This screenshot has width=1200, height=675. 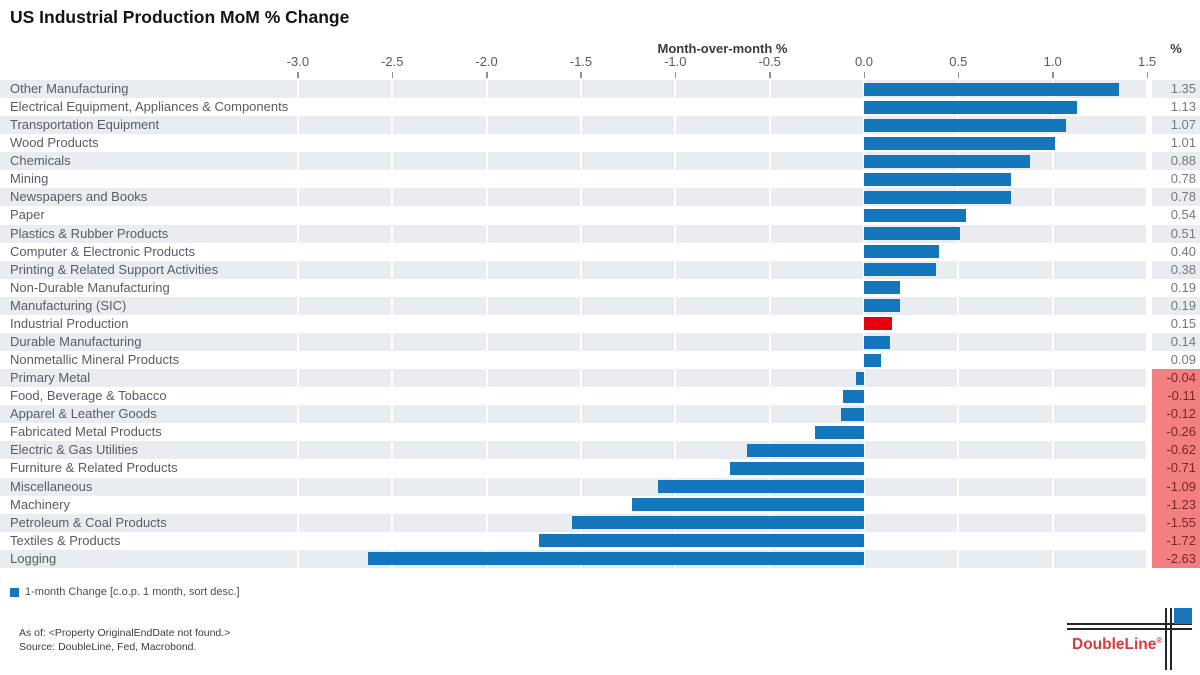 What do you see at coordinates (1166, 639) in the screenshot?
I see `logo-vertical-line` at bounding box center [1166, 639].